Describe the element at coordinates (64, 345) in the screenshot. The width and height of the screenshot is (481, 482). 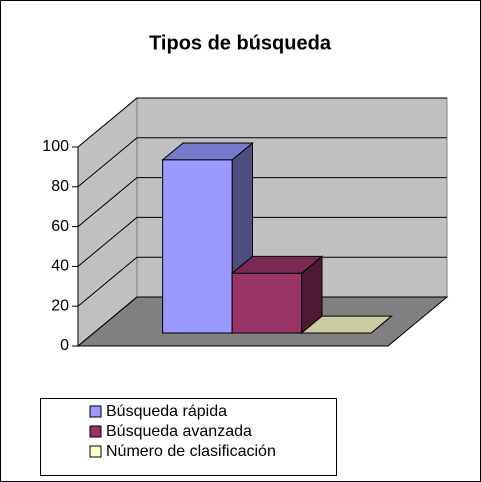
I see `y-tick-label: 0` at that location.